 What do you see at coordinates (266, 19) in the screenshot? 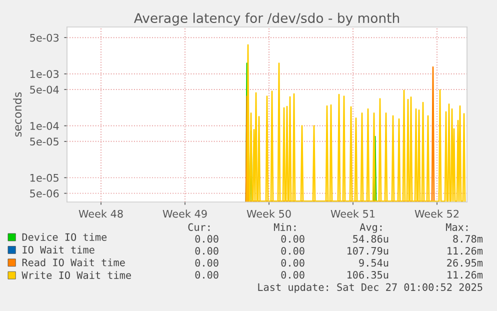
I see `chart-title: Average latency for /dev/sdo - by month` at bounding box center [266, 19].